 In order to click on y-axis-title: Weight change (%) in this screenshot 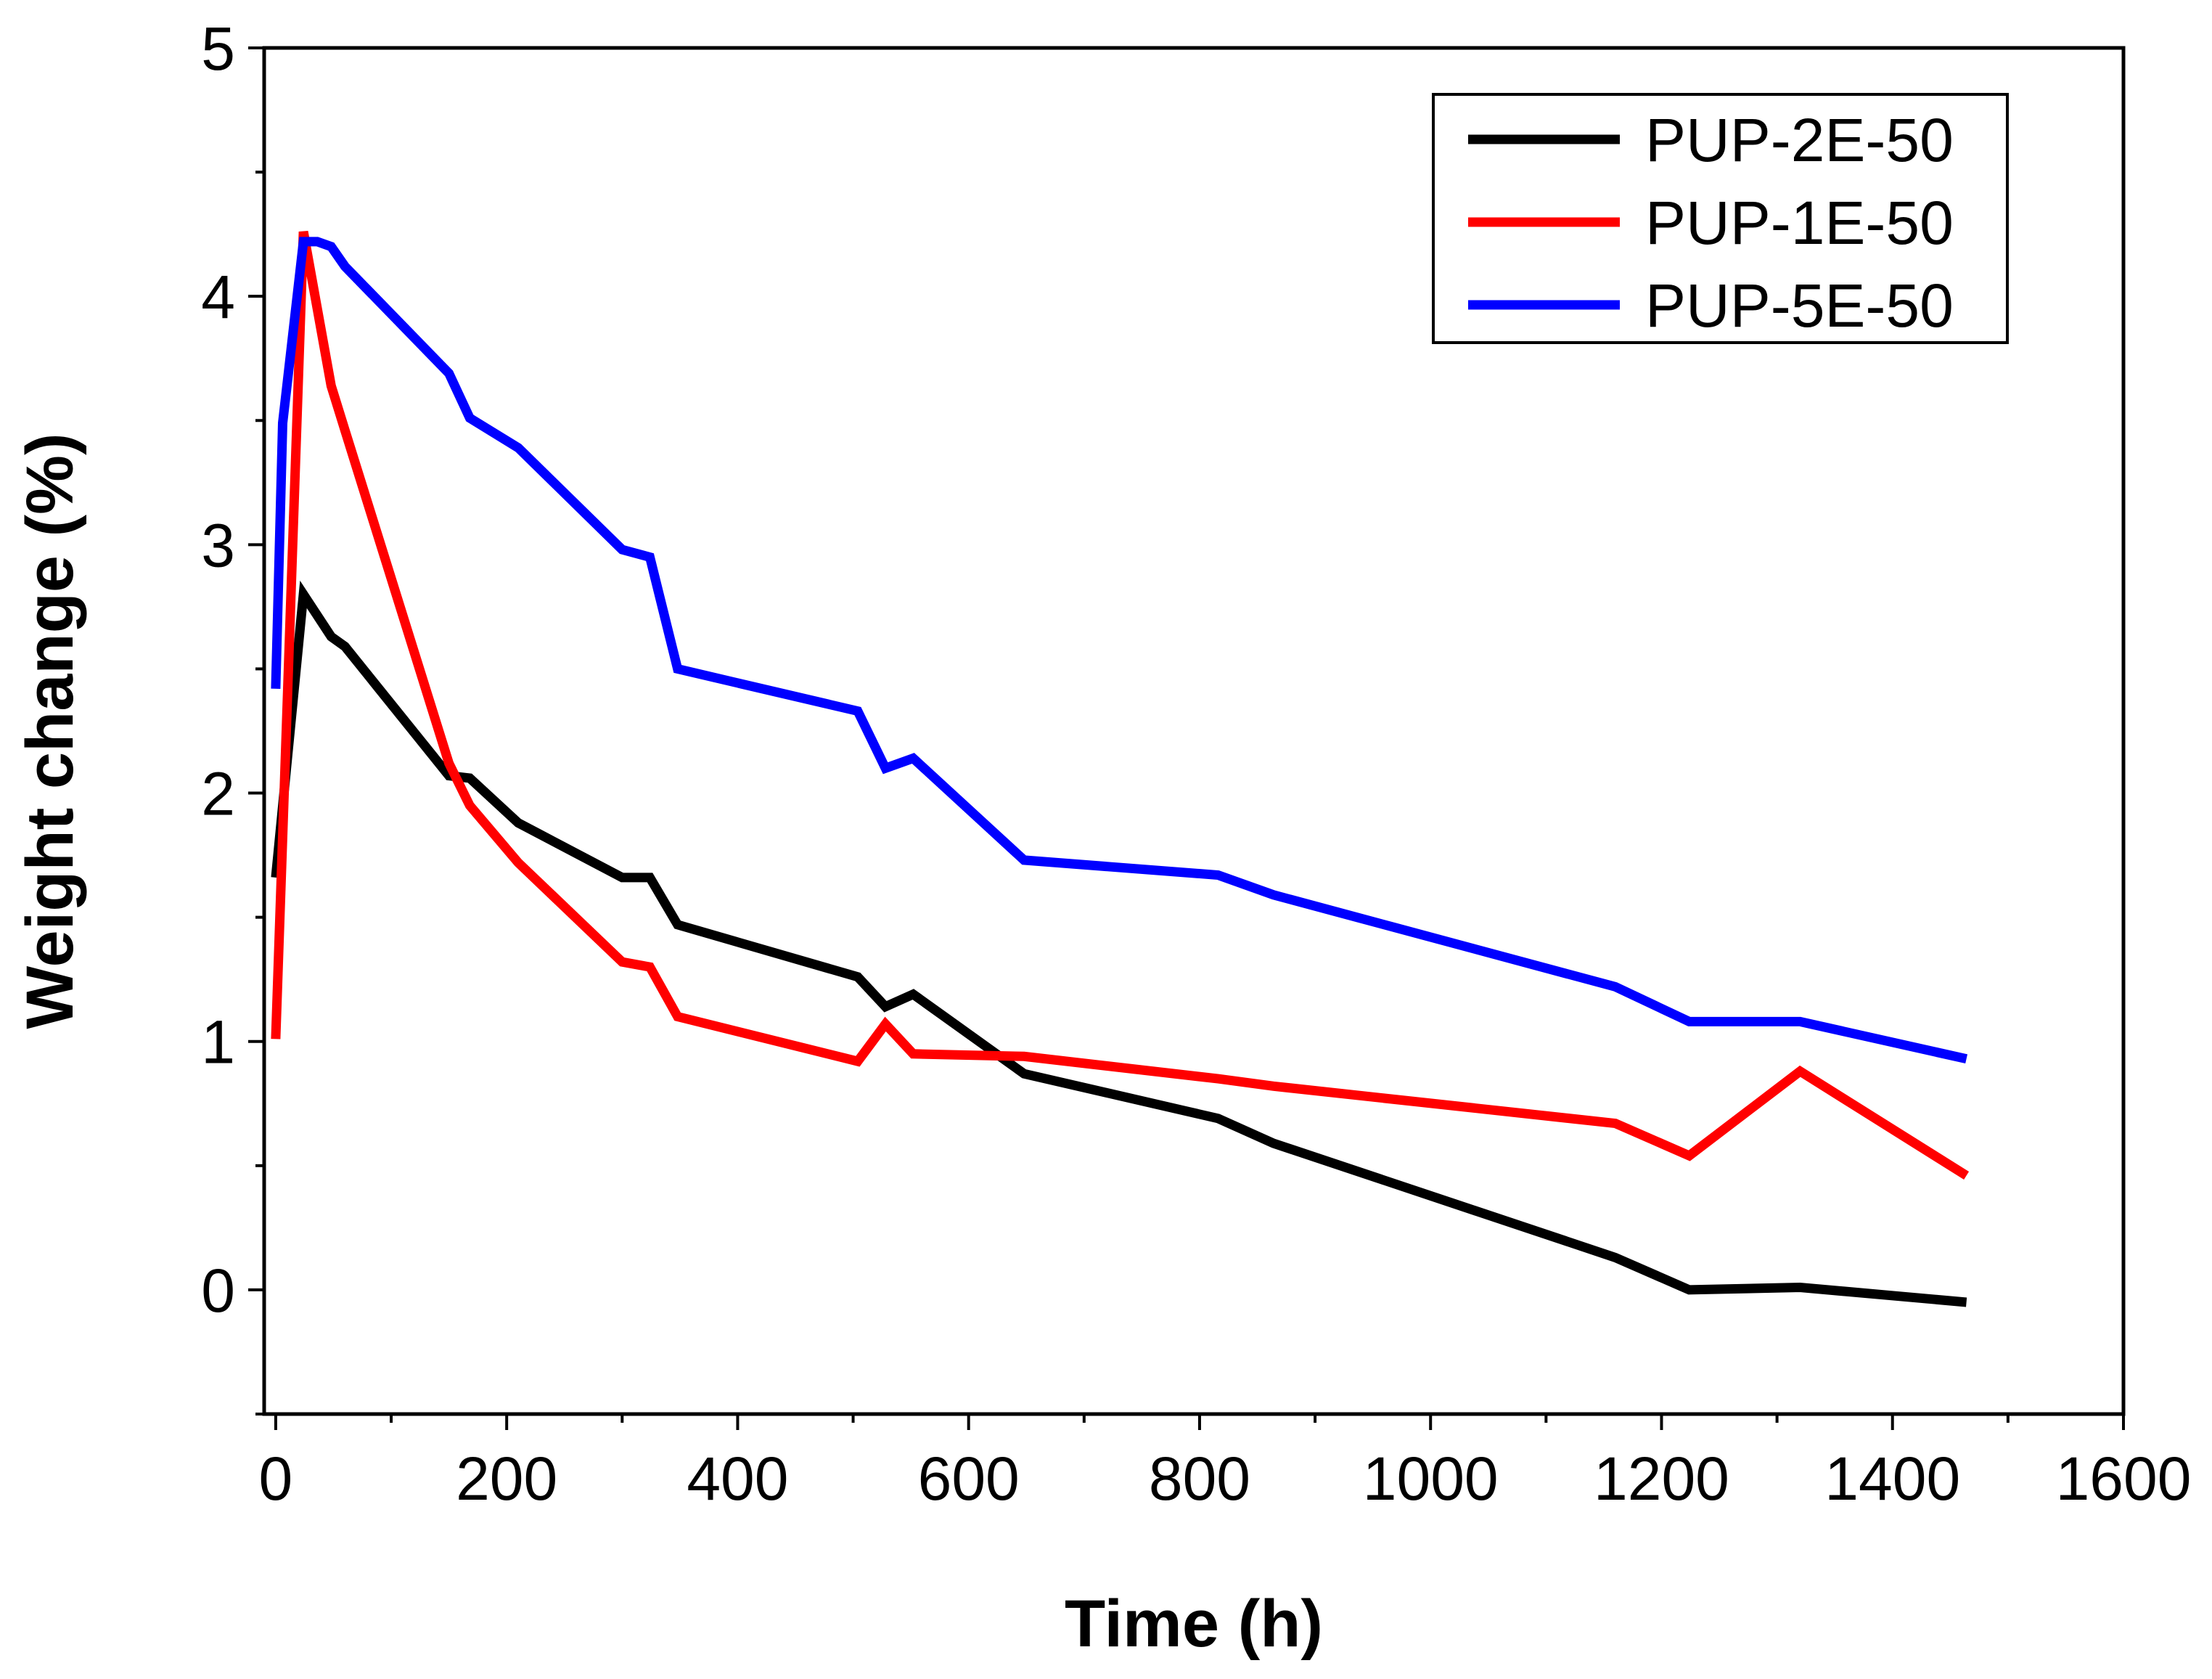, I will do `click(50, 731)`.